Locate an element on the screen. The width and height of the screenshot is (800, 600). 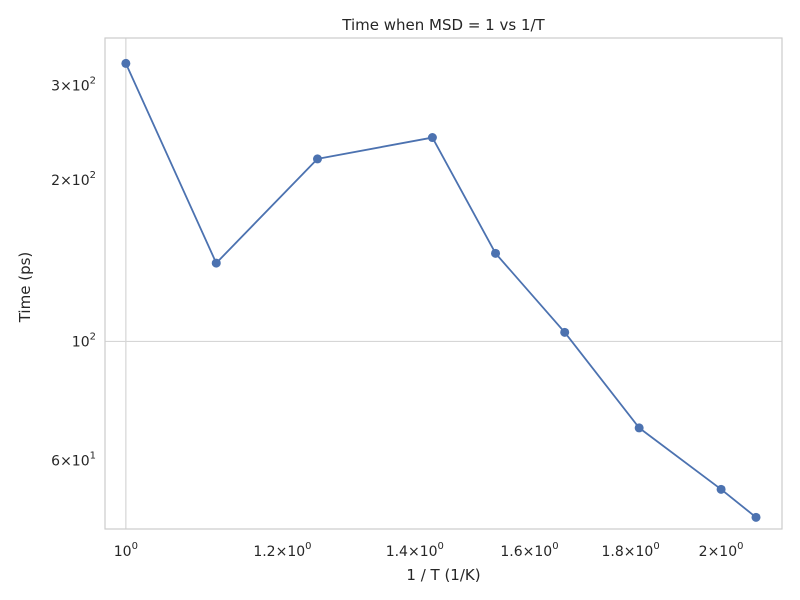
x-tick-label: 1.2×100 is located at coordinates (282, 550).